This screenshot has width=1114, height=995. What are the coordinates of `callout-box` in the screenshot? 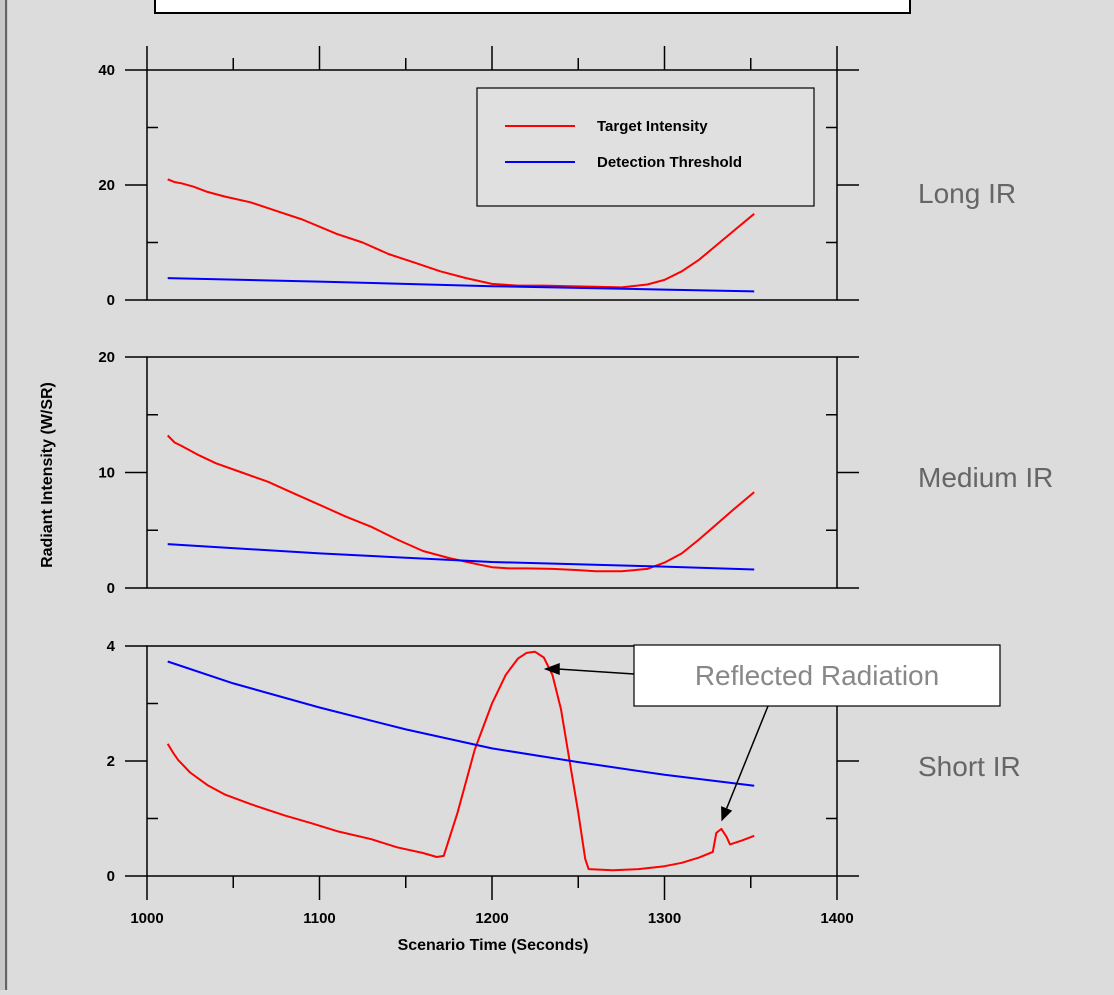 It's located at (817, 675).